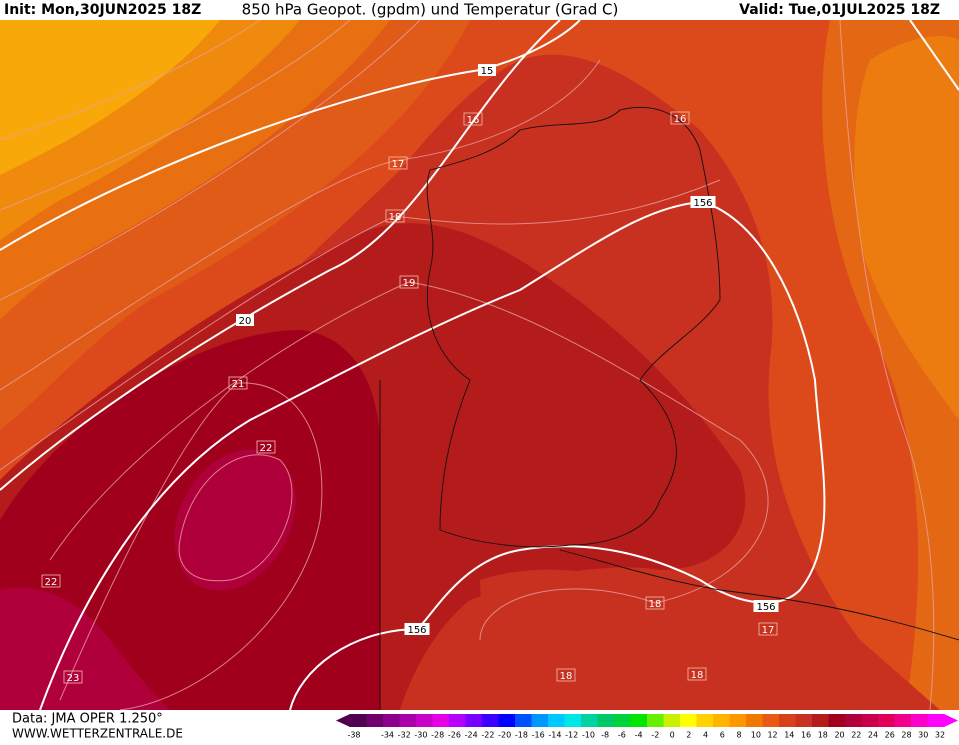 This screenshot has width=959, height=745. I want to click on colorbar-label: 18, so click(823, 735).